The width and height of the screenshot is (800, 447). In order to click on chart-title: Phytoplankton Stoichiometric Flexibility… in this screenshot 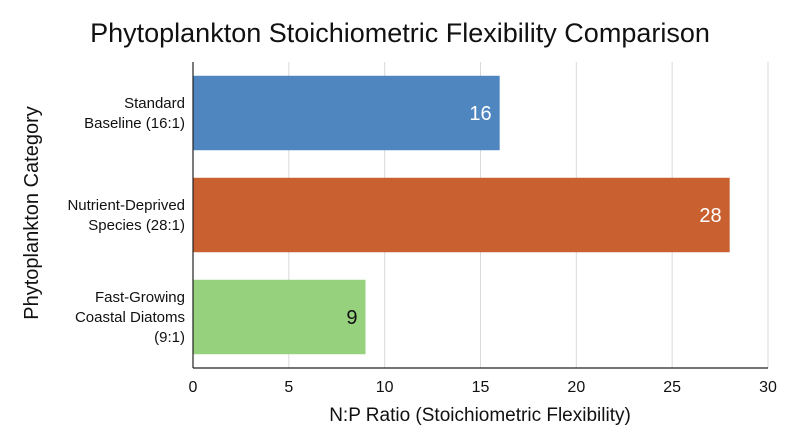, I will do `click(400, 33)`.